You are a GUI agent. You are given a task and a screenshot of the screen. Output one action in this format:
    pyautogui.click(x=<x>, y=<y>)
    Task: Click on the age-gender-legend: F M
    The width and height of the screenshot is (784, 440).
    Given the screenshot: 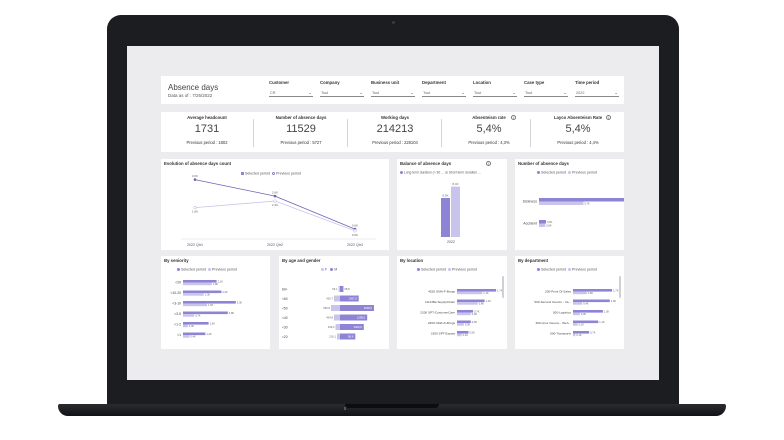 What is the action you would take?
    pyautogui.click(x=329, y=270)
    